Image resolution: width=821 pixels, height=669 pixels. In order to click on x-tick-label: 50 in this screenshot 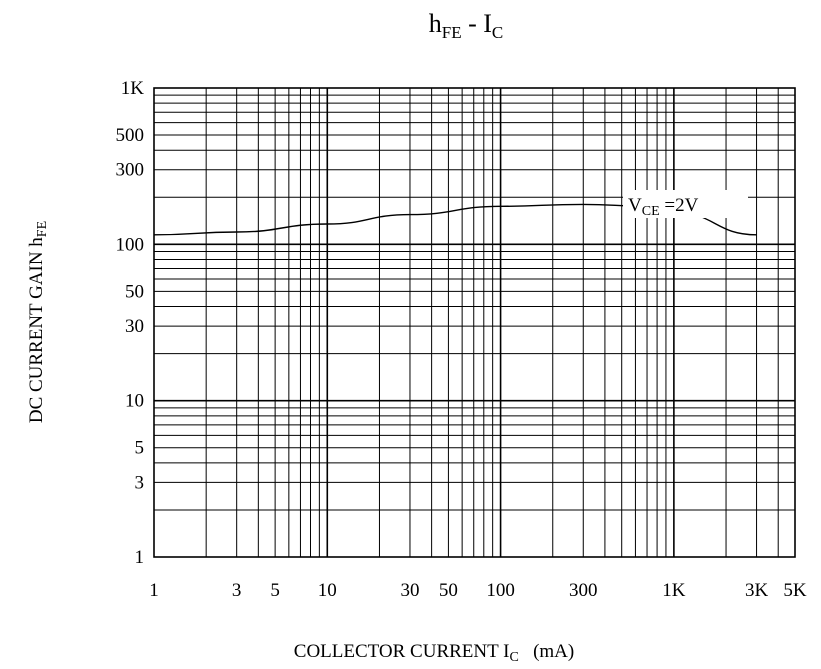, I will do `click(448, 590)`.